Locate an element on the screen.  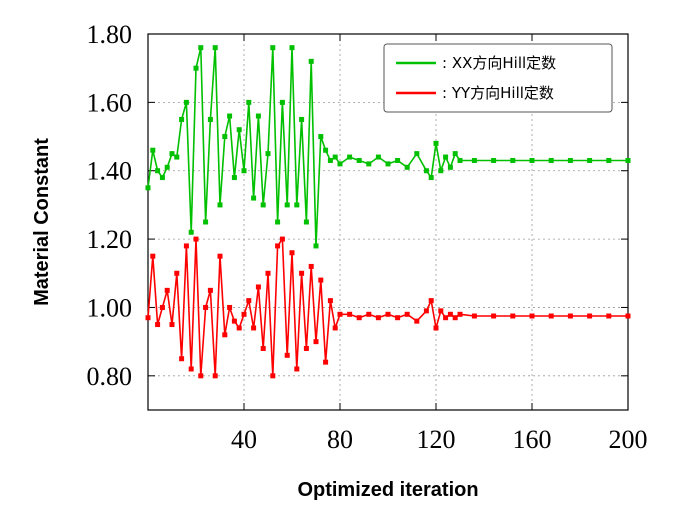
y-tick-label: 0.80 is located at coordinates (110, 376).